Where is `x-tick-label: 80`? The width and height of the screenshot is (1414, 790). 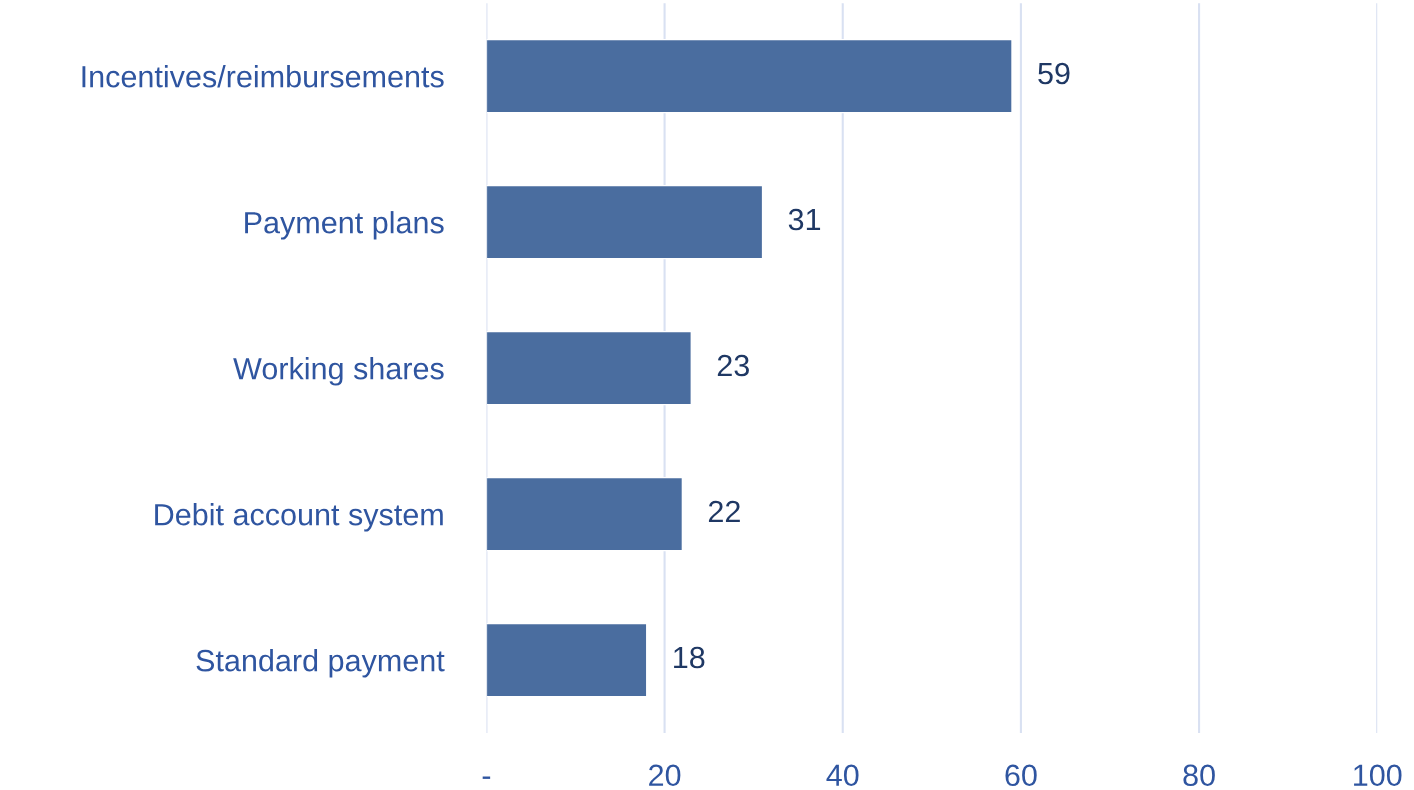
x-tick-label: 80 is located at coordinates (1199, 775).